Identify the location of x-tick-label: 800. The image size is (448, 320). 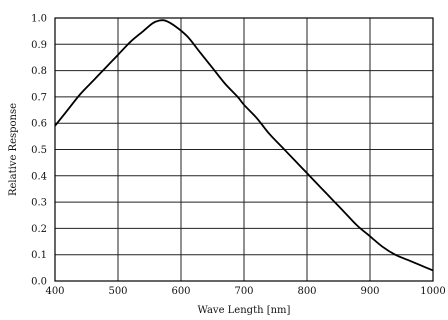
(306, 291).